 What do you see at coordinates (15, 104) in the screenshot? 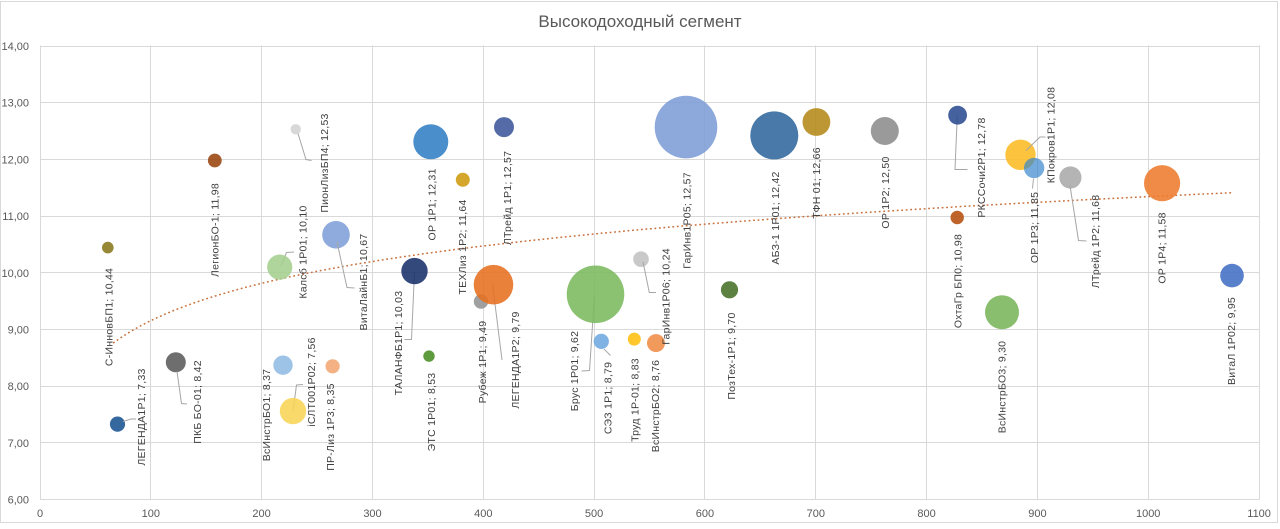
I see `svg-text: 13,00` at bounding box center [15, 104].